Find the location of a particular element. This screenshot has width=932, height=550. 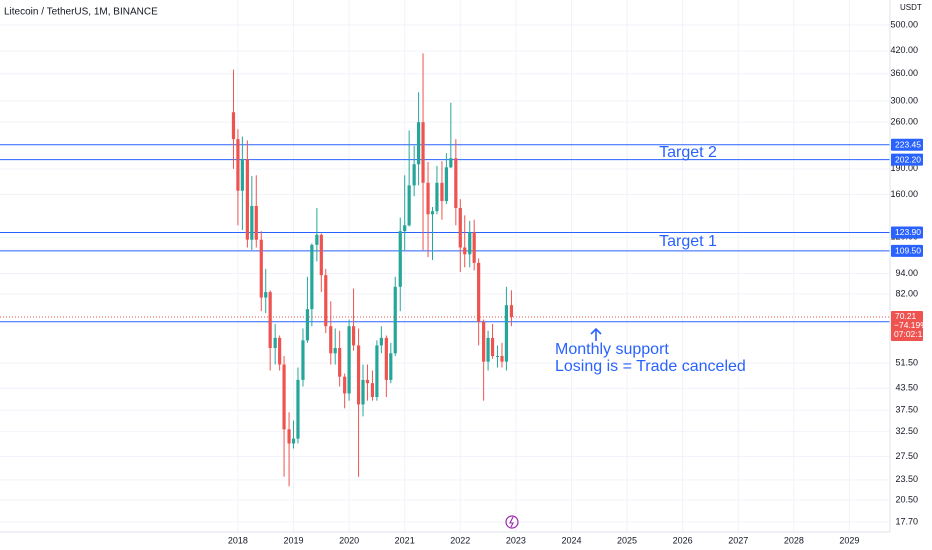

y-tick-label: 82.00 is located at coordinates (906, 293).